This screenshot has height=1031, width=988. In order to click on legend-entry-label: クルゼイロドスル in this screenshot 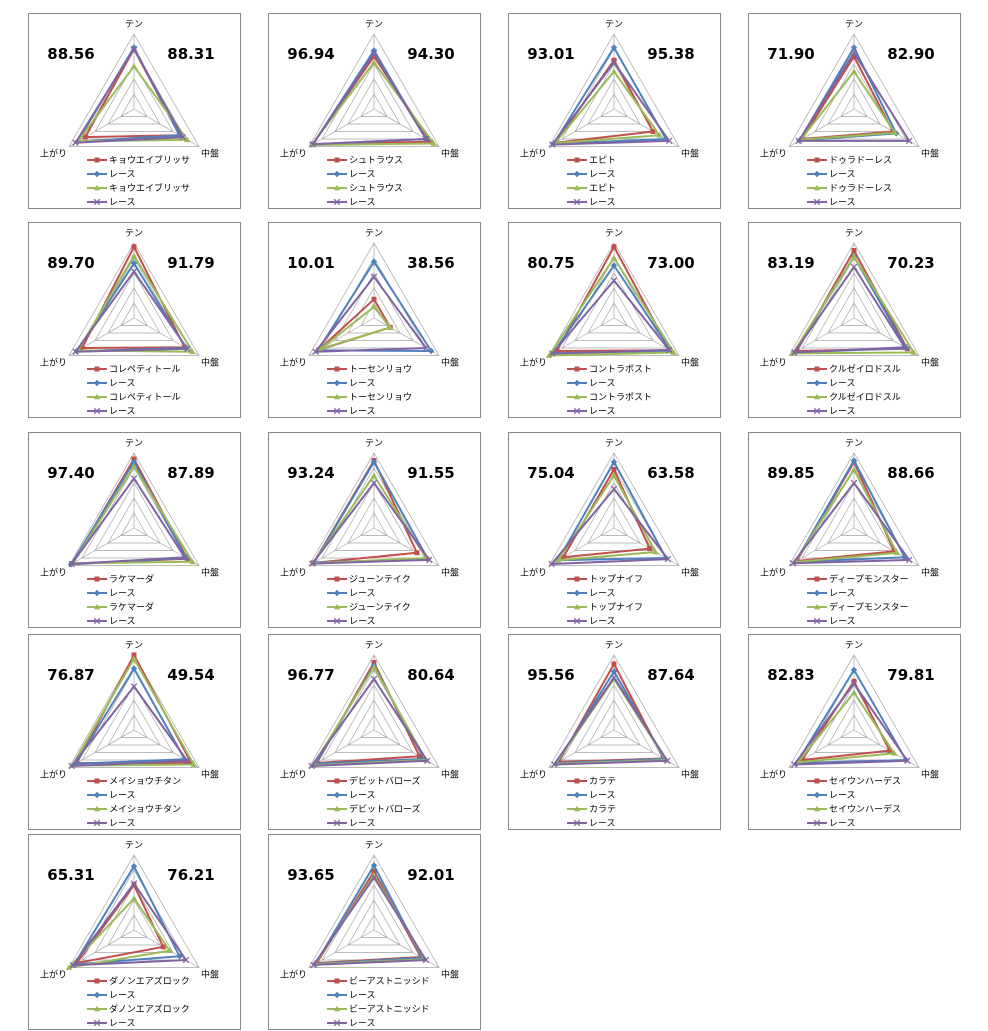, I will do `click(865, 369)`.